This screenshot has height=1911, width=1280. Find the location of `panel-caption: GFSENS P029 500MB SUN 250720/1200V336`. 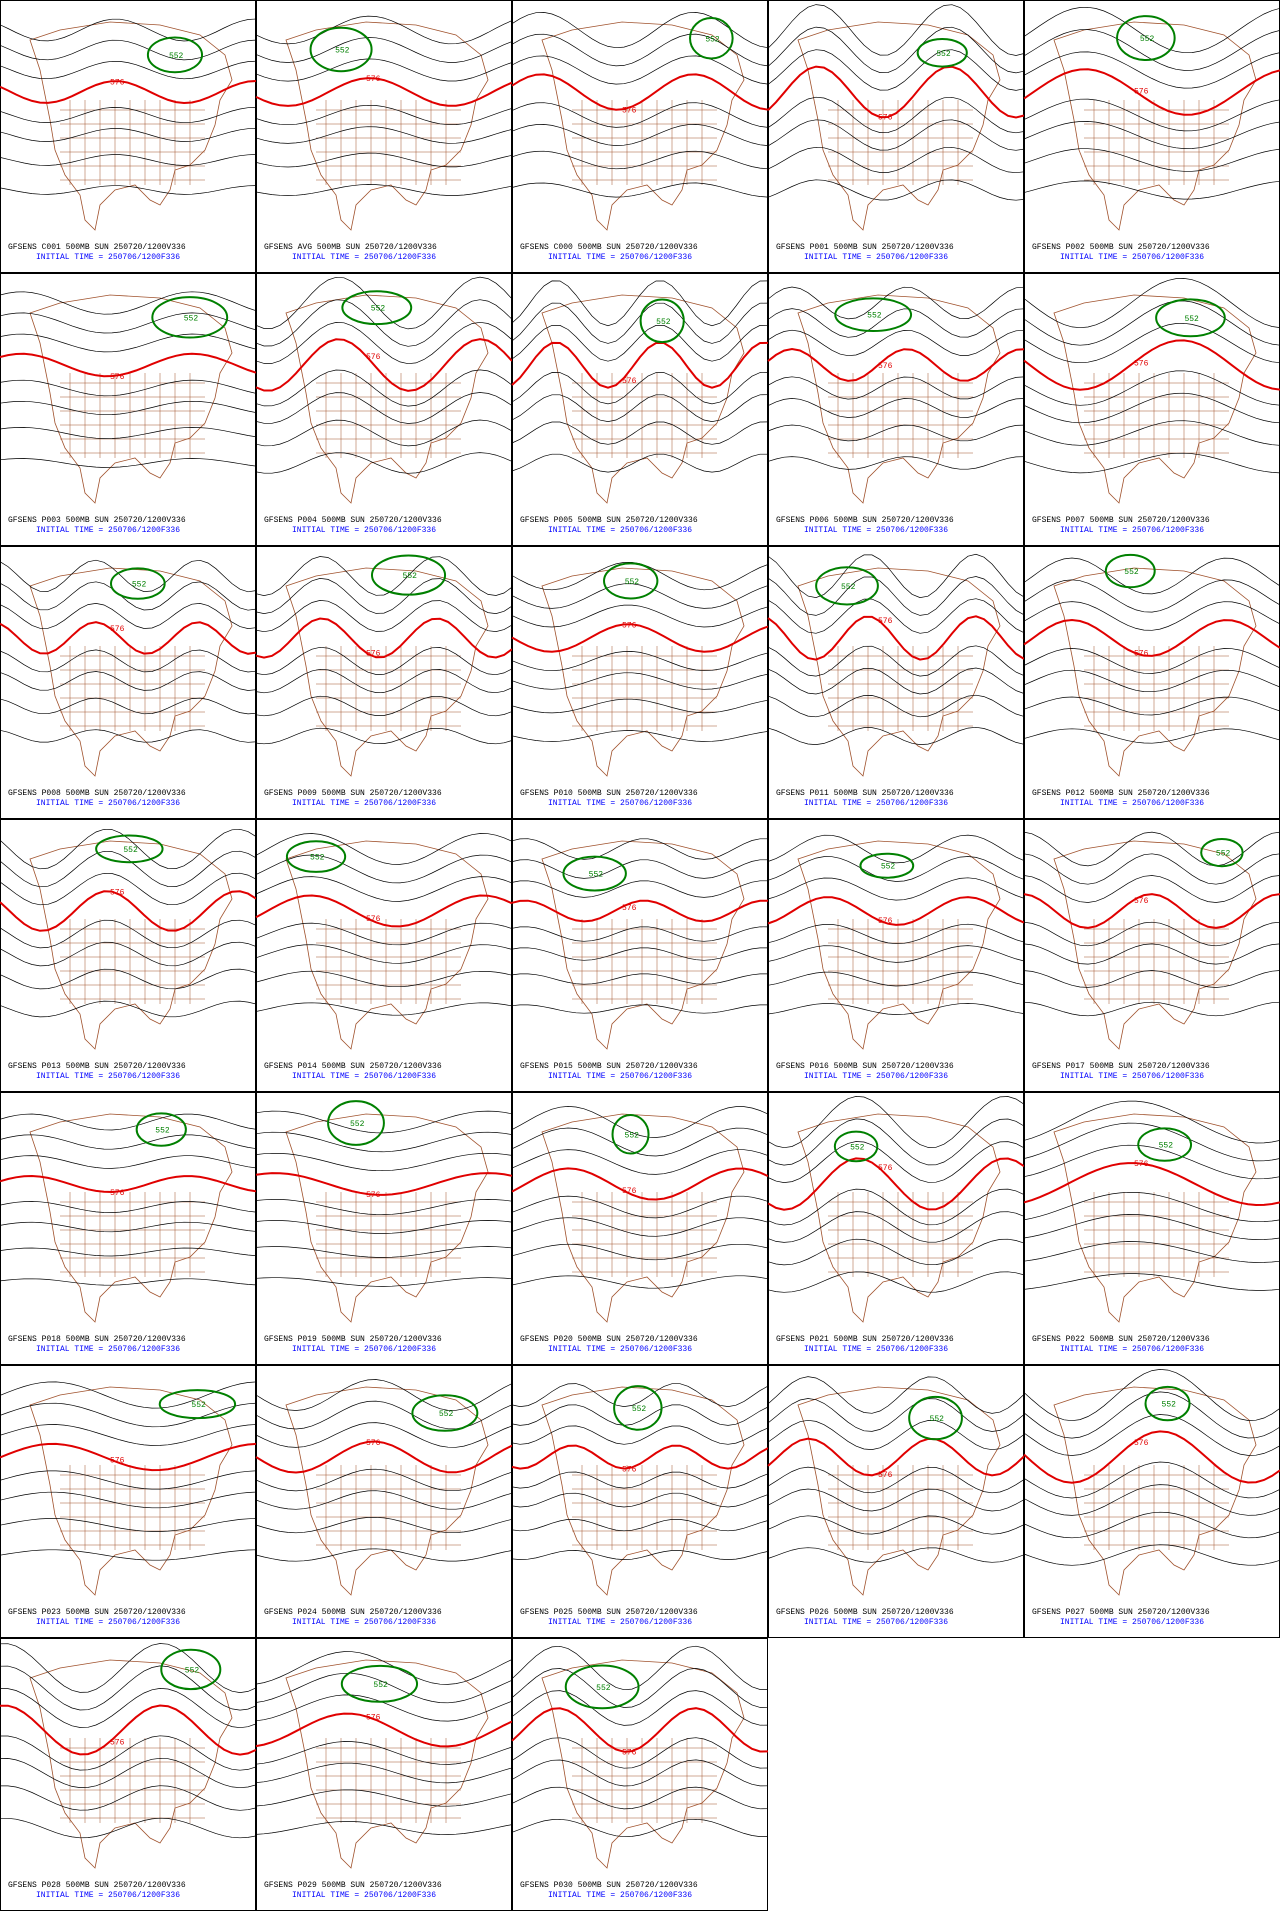

panel-caption: GFSENS P029 500MB SUN 250720/1200V336 is located at coordinates (353, 1885).